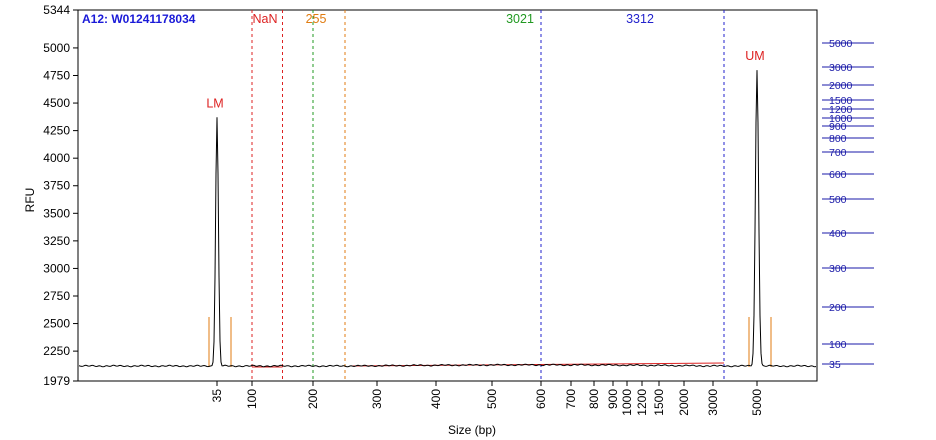 The image size is (936, 440). Describe the element at coordinates (217, 396) in the screenshot. I see `x-tick-label: 35` at that location.